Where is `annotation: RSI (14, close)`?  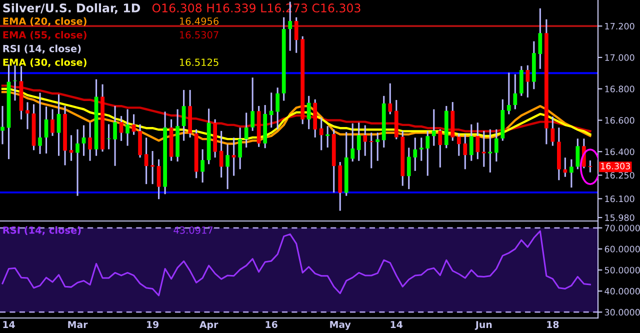 annotation: RSI (14, close) is located at coordinates (42, 49).